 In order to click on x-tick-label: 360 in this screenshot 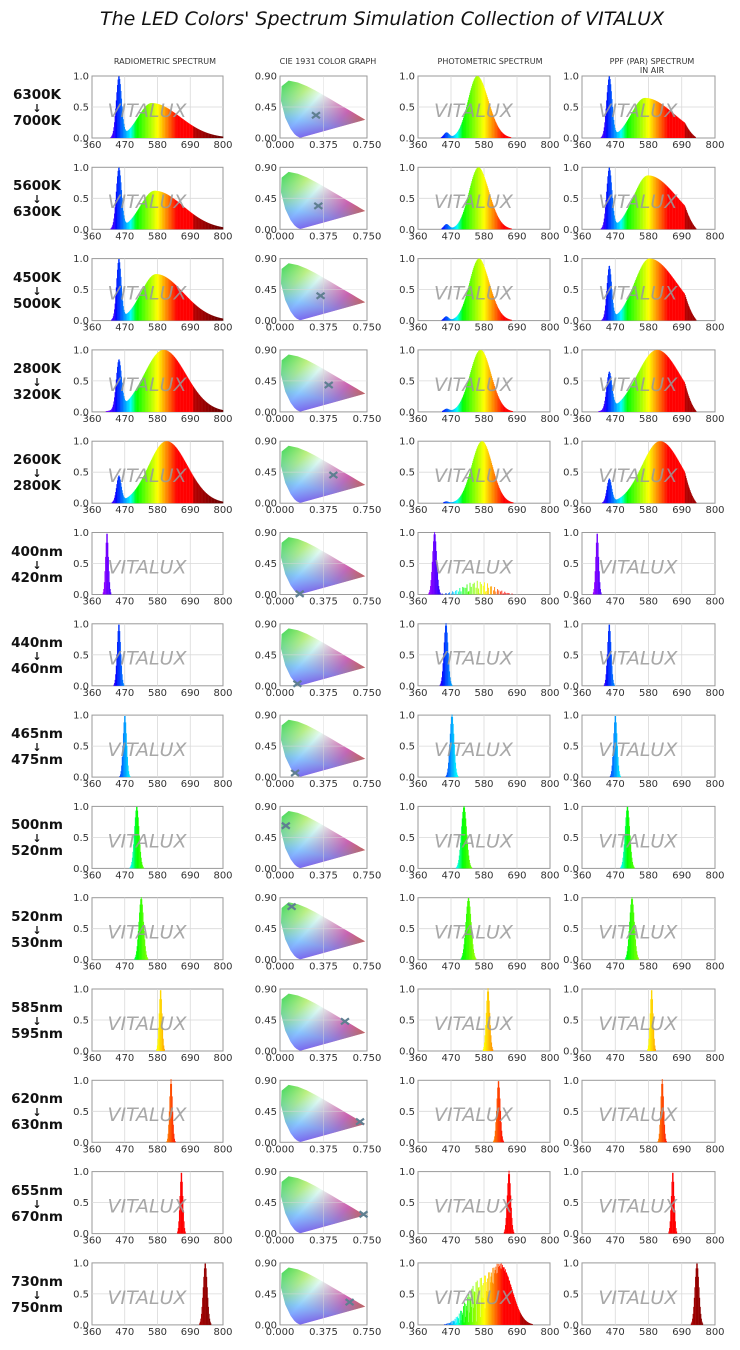, I will do `click(417, 1332)`.